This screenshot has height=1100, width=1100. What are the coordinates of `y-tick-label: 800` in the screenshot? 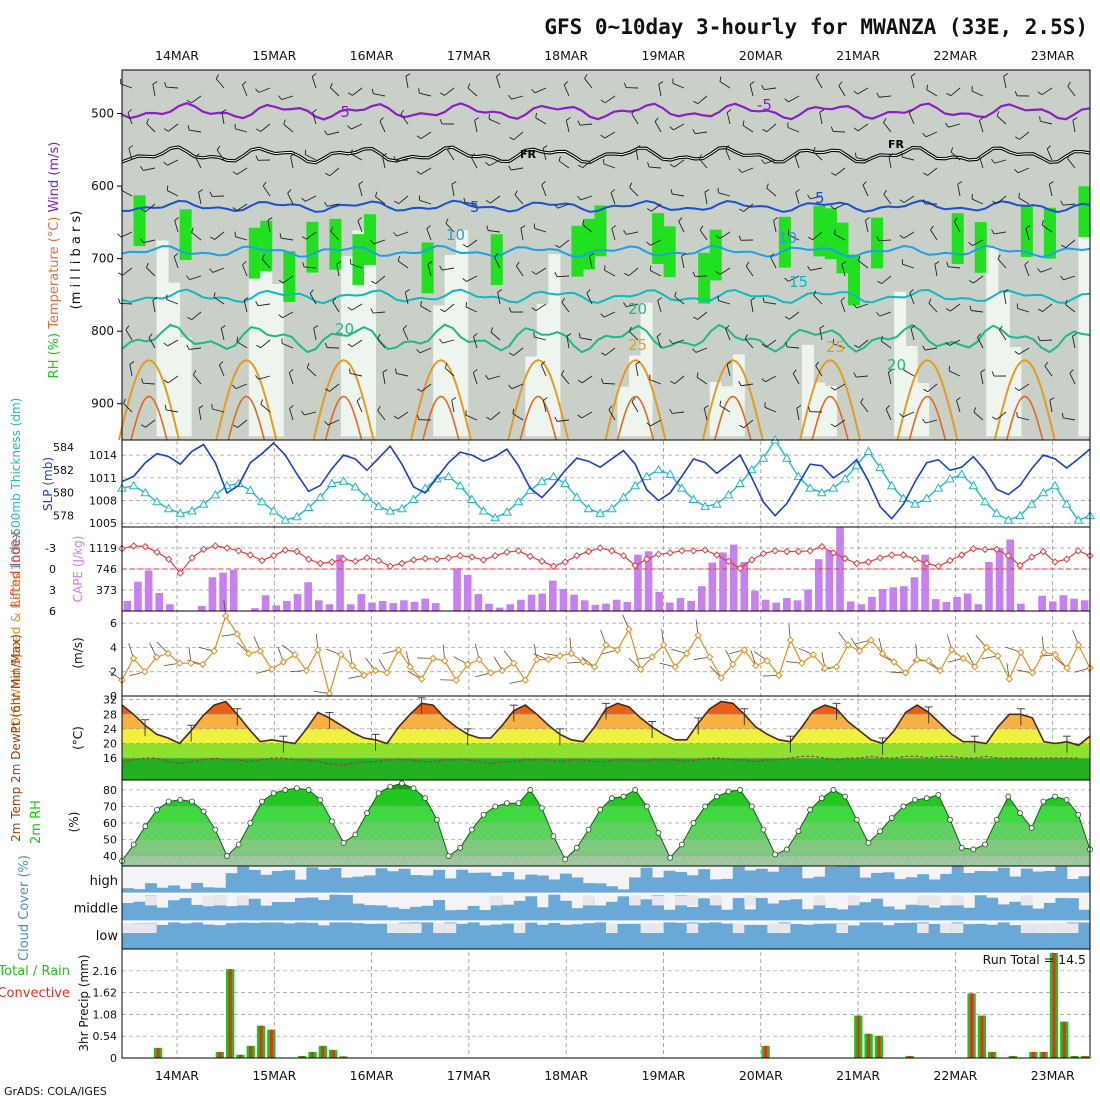 It's located at (102, 331).